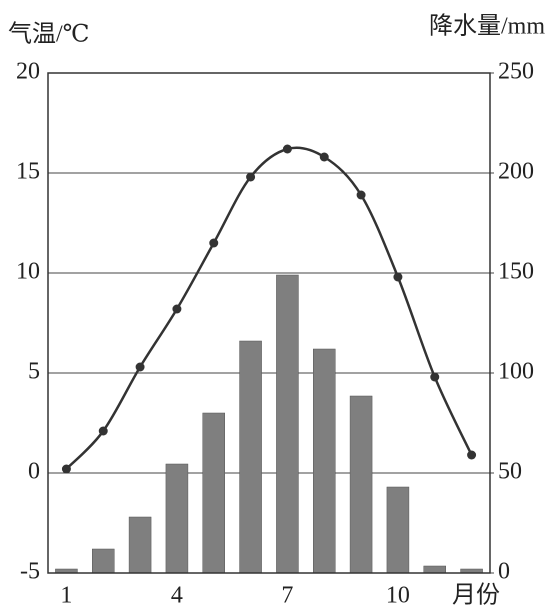 Image resolution: width=549 pixels, height=613 pixels. I want to click on x-tick-label: 4, so click(177, 596).